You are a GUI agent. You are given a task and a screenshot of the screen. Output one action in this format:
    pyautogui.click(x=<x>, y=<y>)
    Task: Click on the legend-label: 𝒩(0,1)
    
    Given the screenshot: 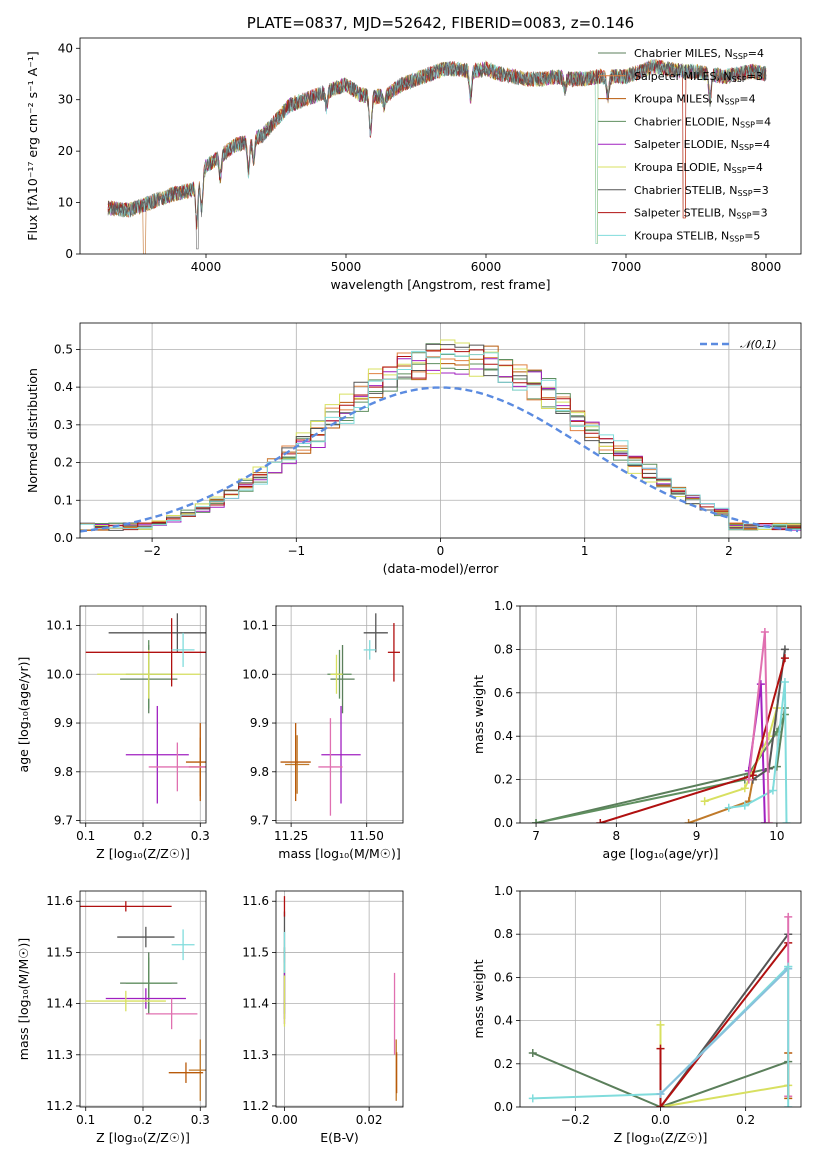 What is the action you would take?
    pyautogui.click(x=758, y=344)
    